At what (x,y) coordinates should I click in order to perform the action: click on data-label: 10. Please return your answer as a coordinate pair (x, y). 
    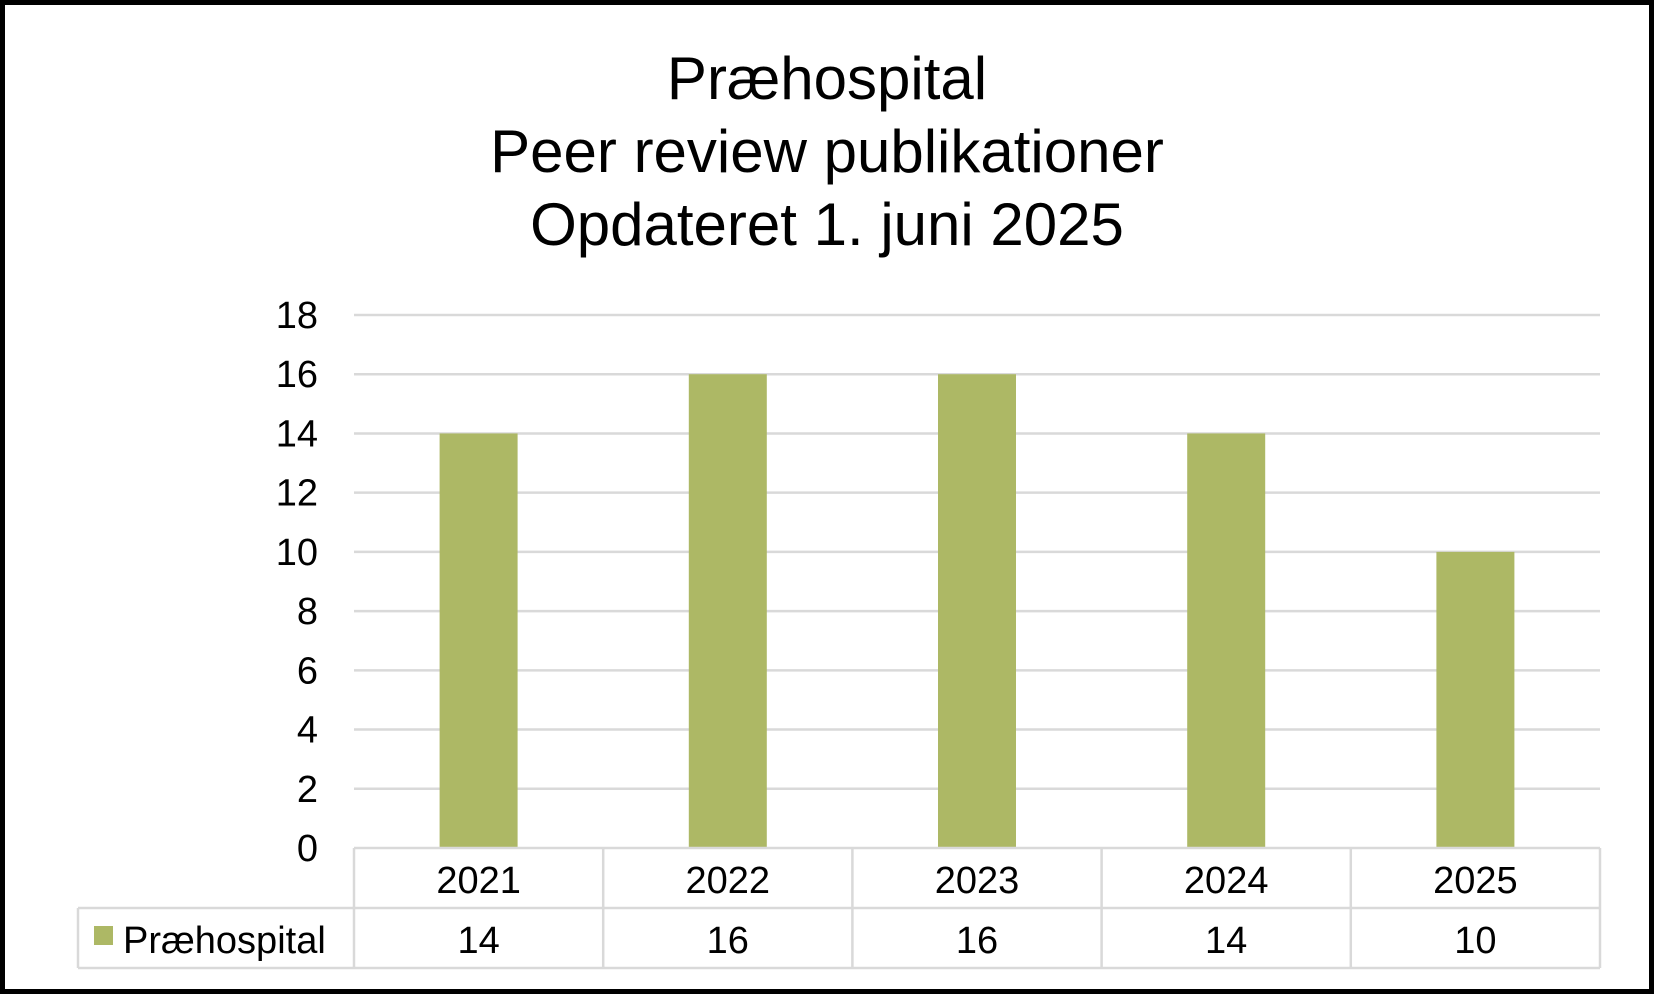
    Looking at the image, I should click on (1475, 941).